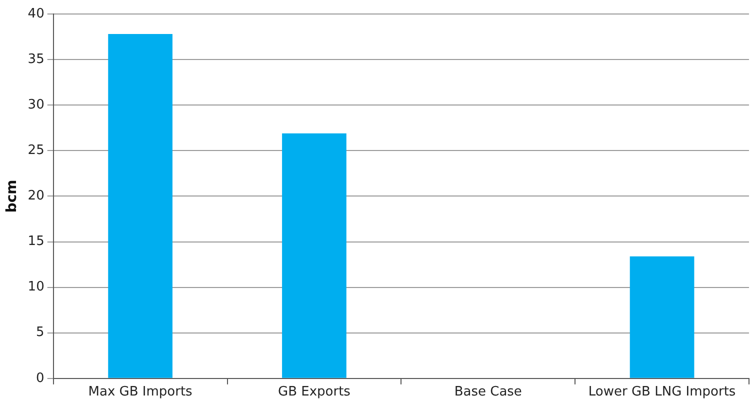 This screenshot has height=400, width=751. I want to click on y-tick-label: 35, so click(36, 59).